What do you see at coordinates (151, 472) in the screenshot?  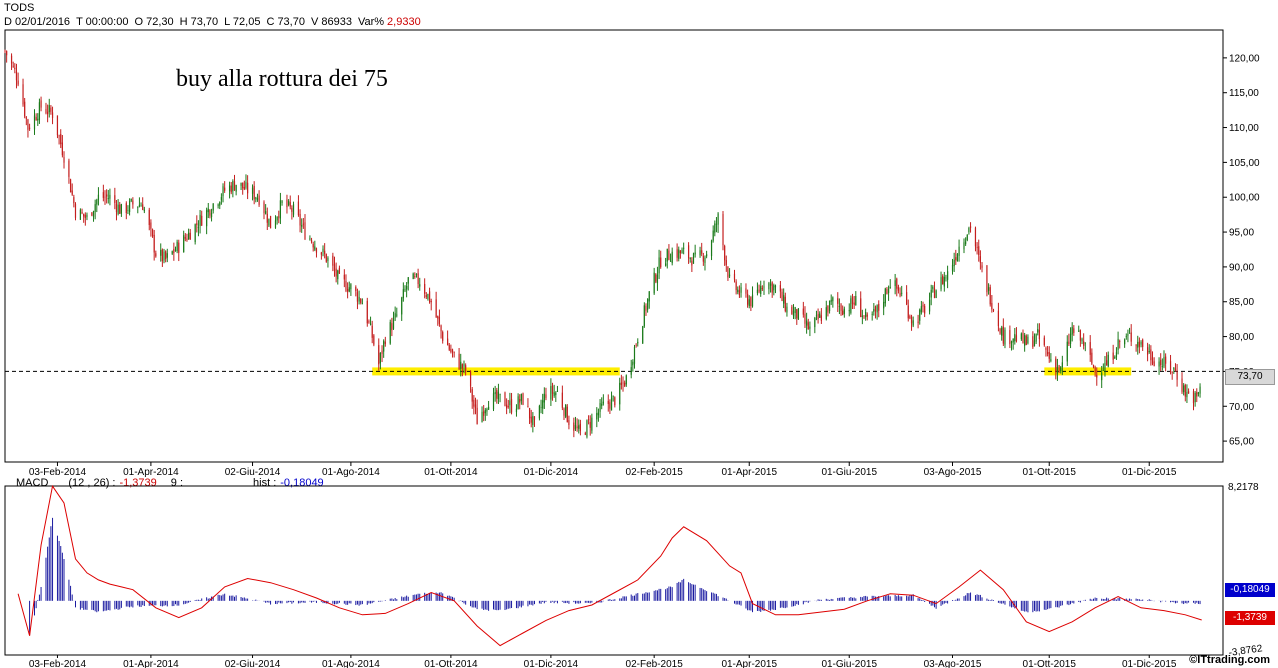 I see `x-tick-label: 01-Apr-2014` at bounding box center [151, 472].